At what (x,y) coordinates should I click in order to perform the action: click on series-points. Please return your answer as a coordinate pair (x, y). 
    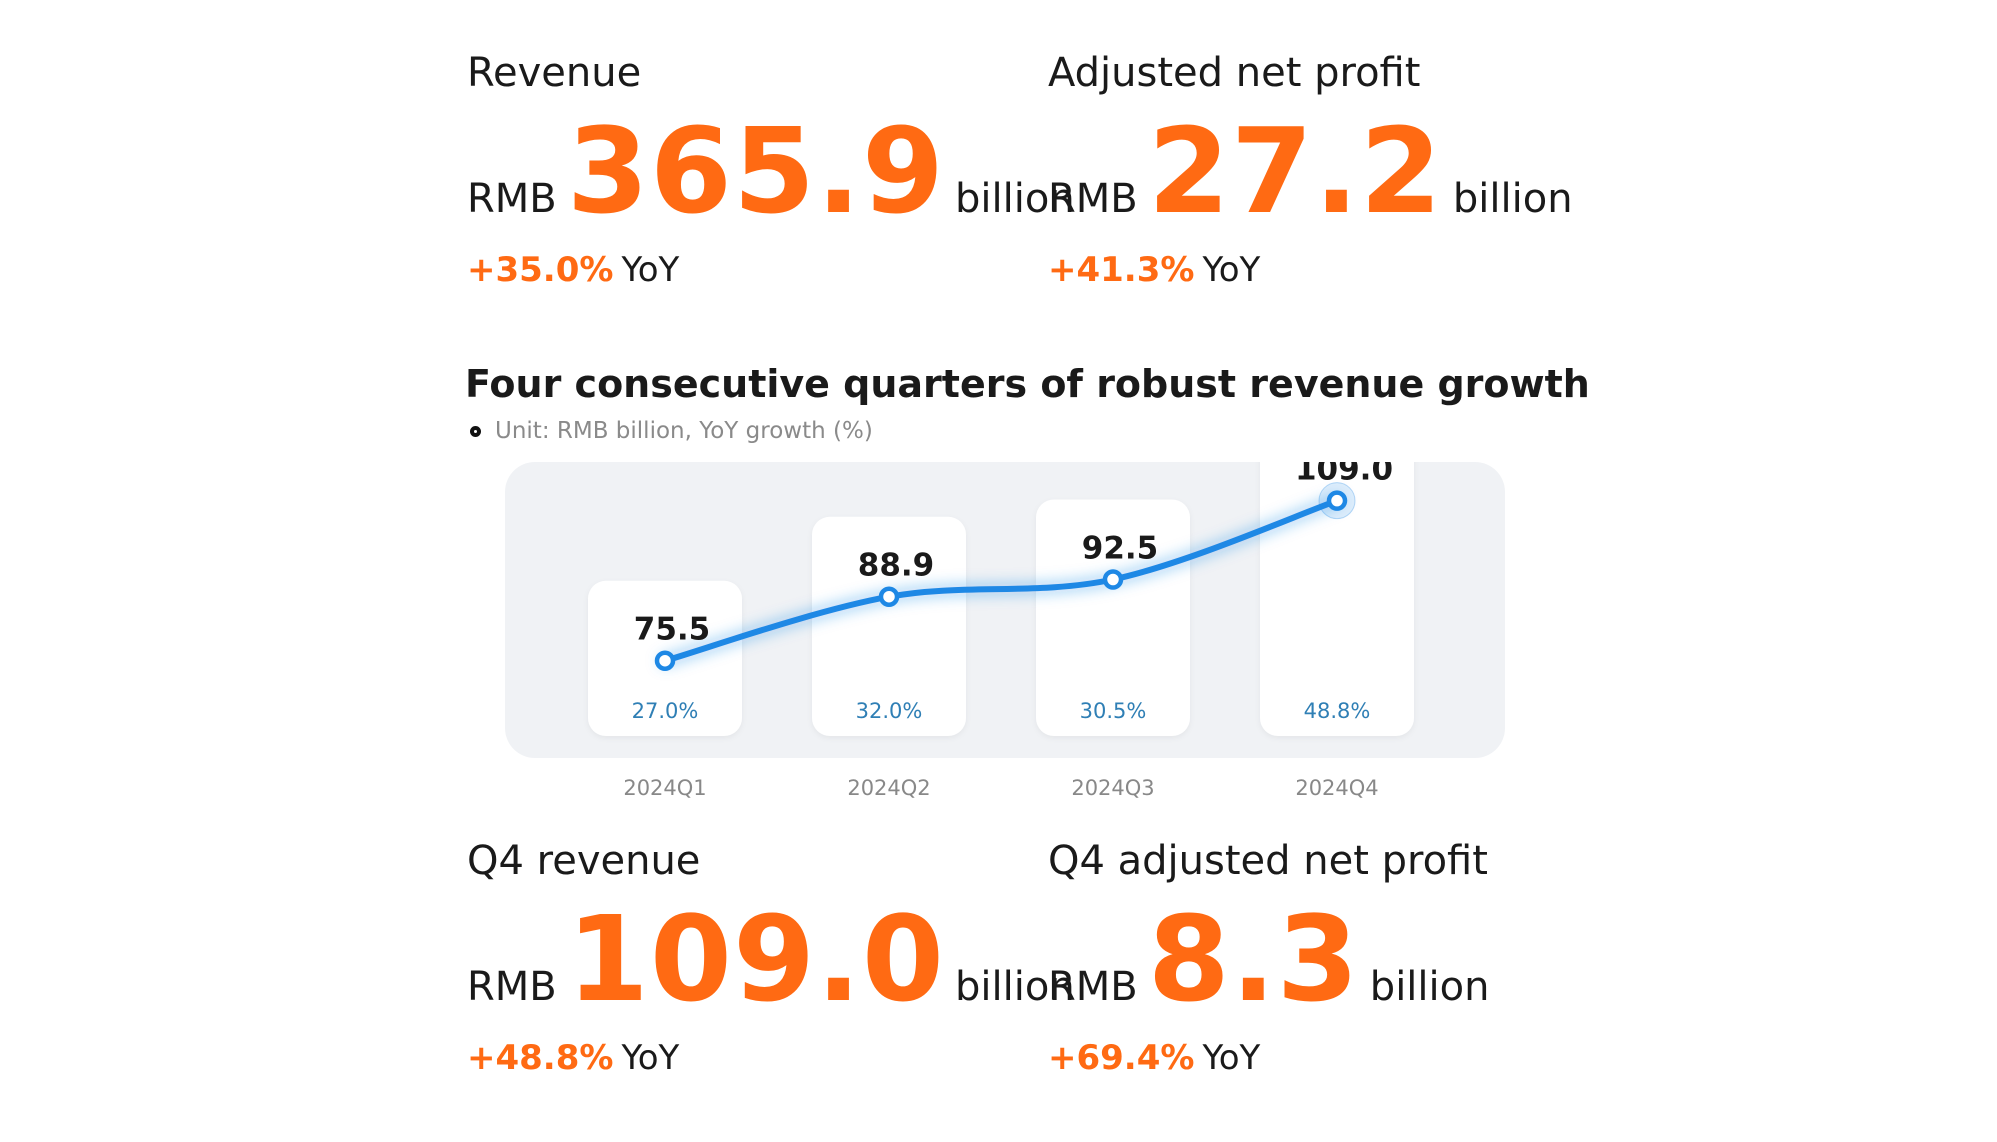
    Looking at the image, I should click on (1005, 576).